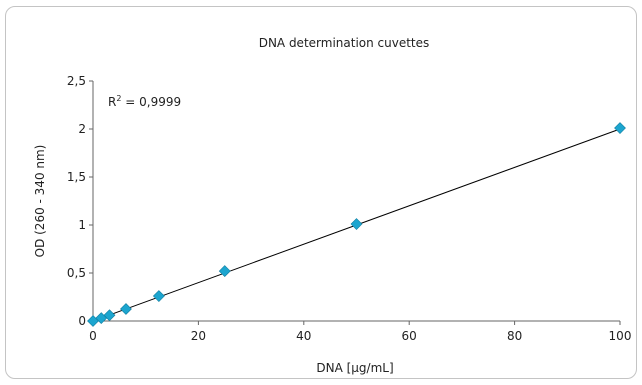 Image resolution: width=642 pixels, height=385 pixels. I want to click on x-tick-label: 40, so click(303, 336).